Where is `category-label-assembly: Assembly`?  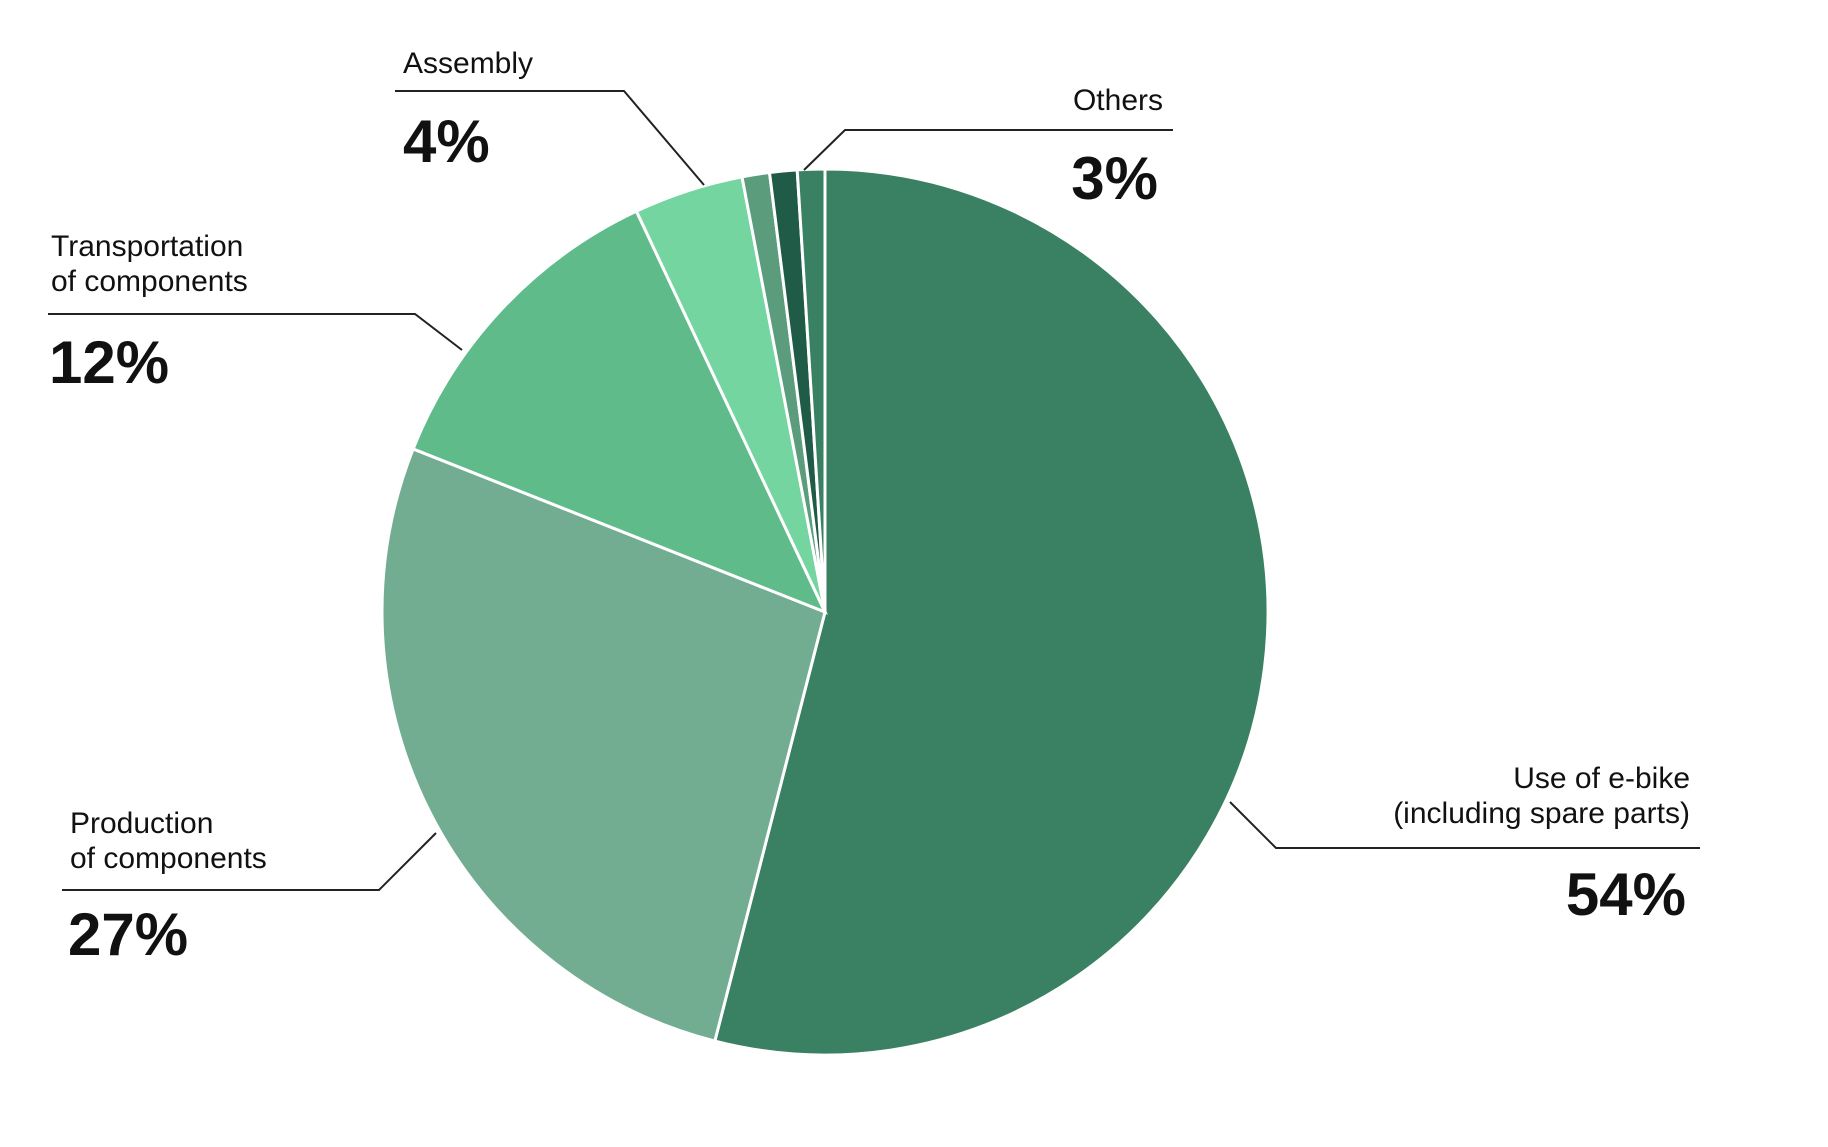
category-label-assembly: Assembly is located at coordinates (468, 63).